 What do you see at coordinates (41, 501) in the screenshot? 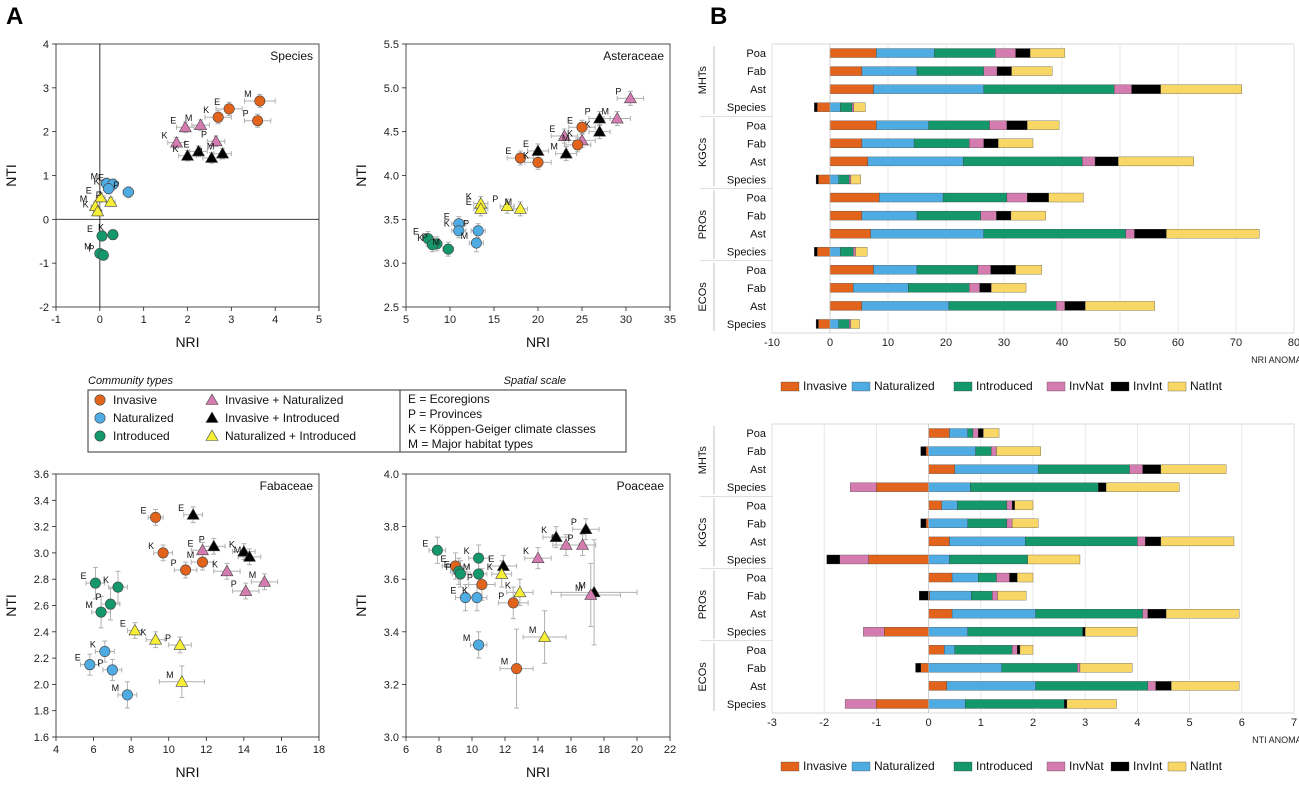
I see `fabaceae-y-tick-label: 3.4` at bounding box center [41, 501].